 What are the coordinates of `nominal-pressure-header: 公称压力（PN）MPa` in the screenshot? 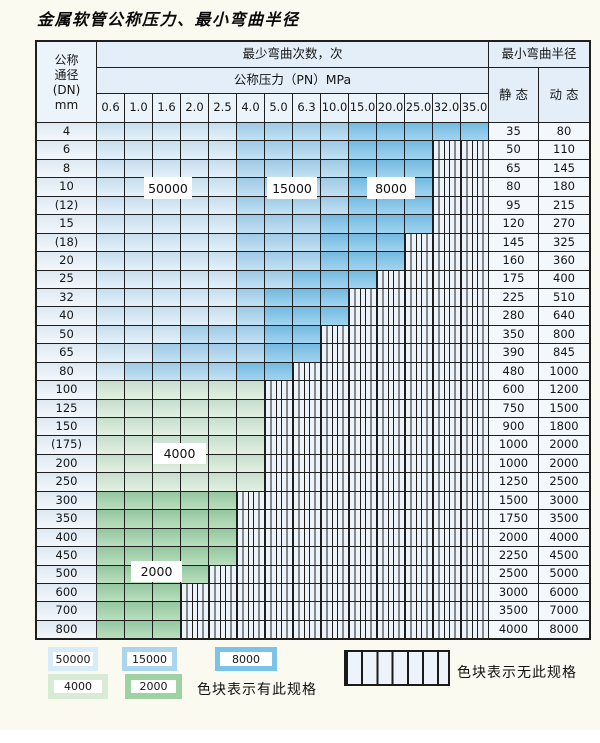 It's located at (292, 80).